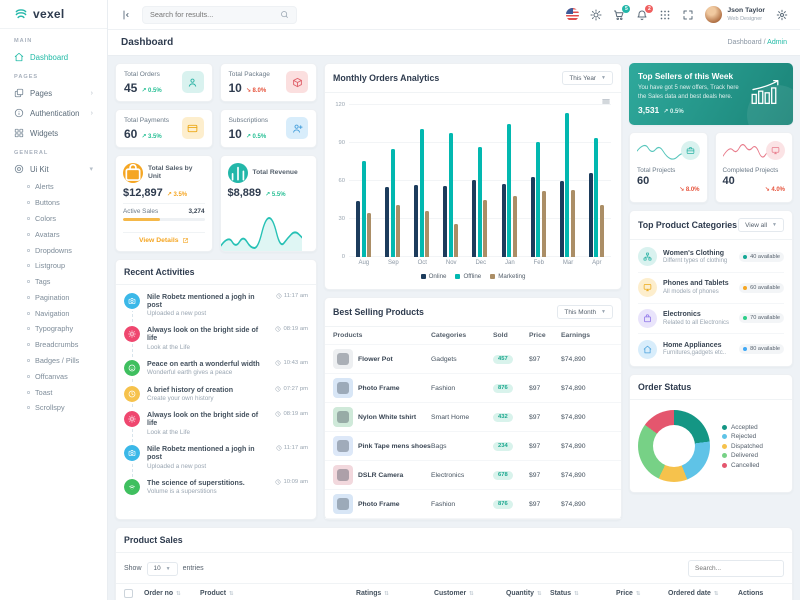  What do you see at coordinates (213, 14) in the screenshot?
I see `search-input` at bounding box center [213, 14].